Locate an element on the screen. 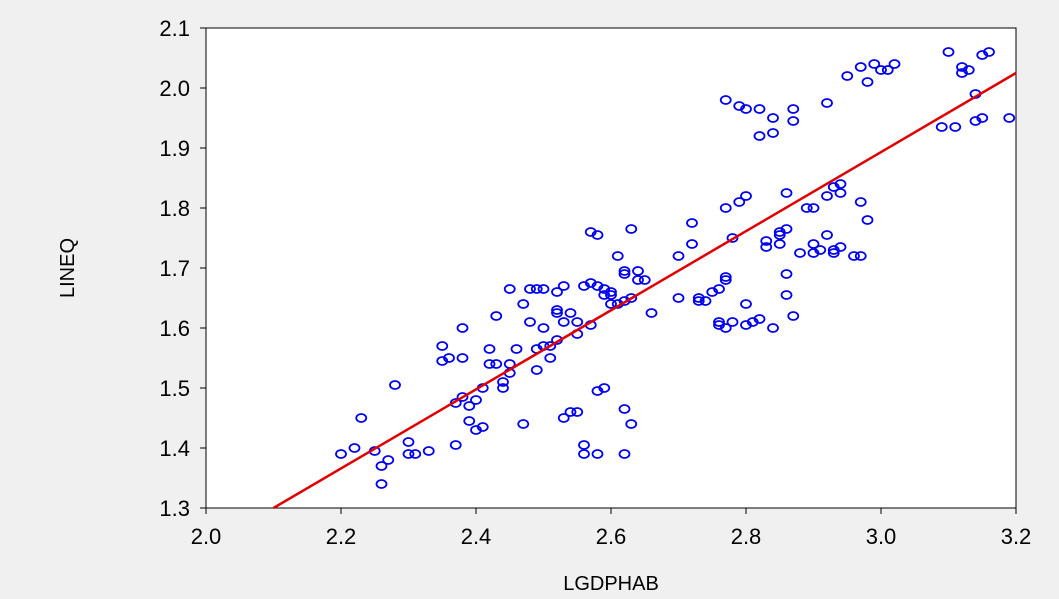  y-tick-label: 2.0 is located at coordinates (174, 88).